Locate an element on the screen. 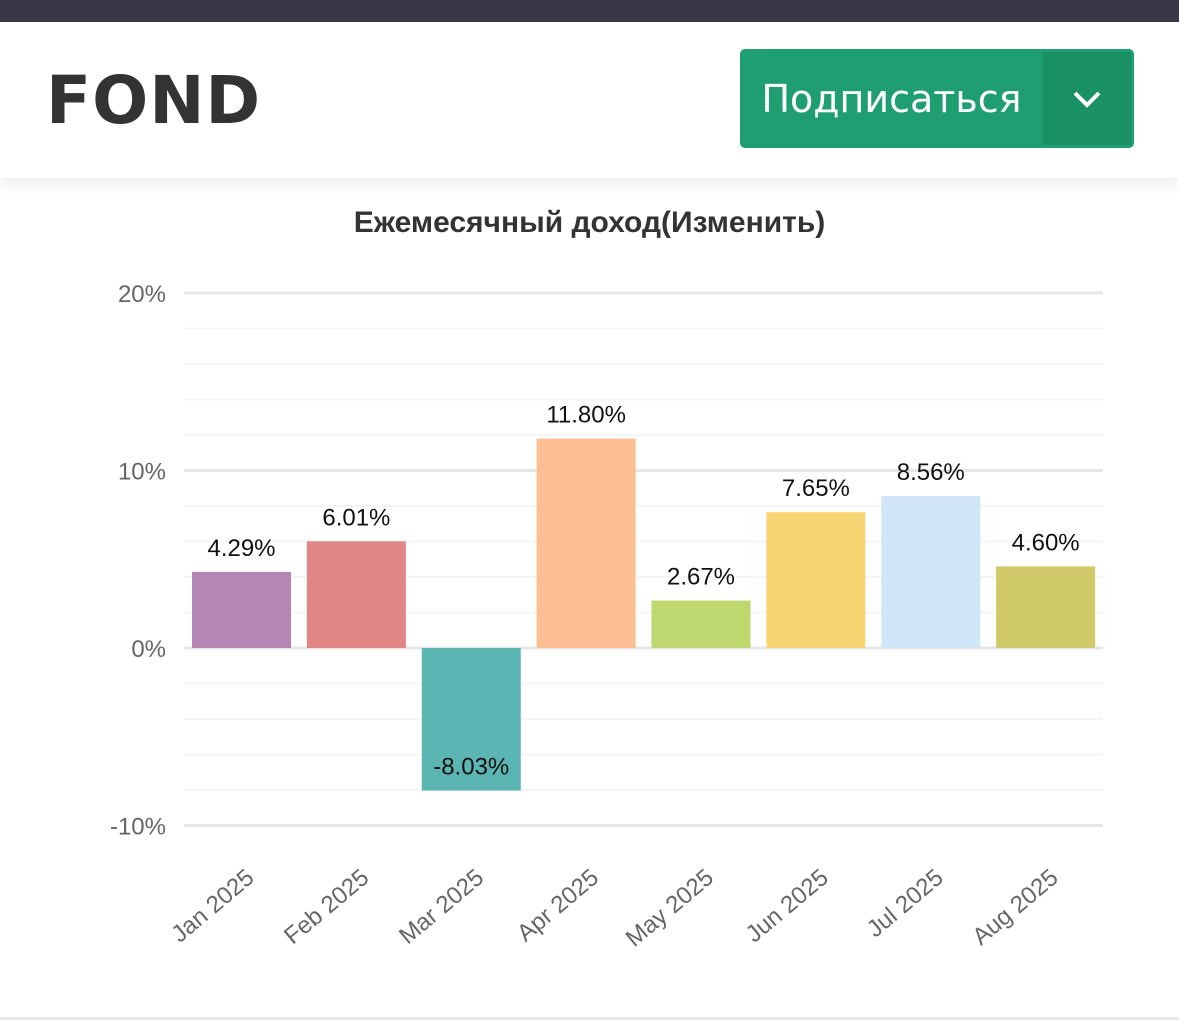 This screenshot has height=1022, width=1179. x-tick-label: Jun 2025 is located at coordinates (787, 906).